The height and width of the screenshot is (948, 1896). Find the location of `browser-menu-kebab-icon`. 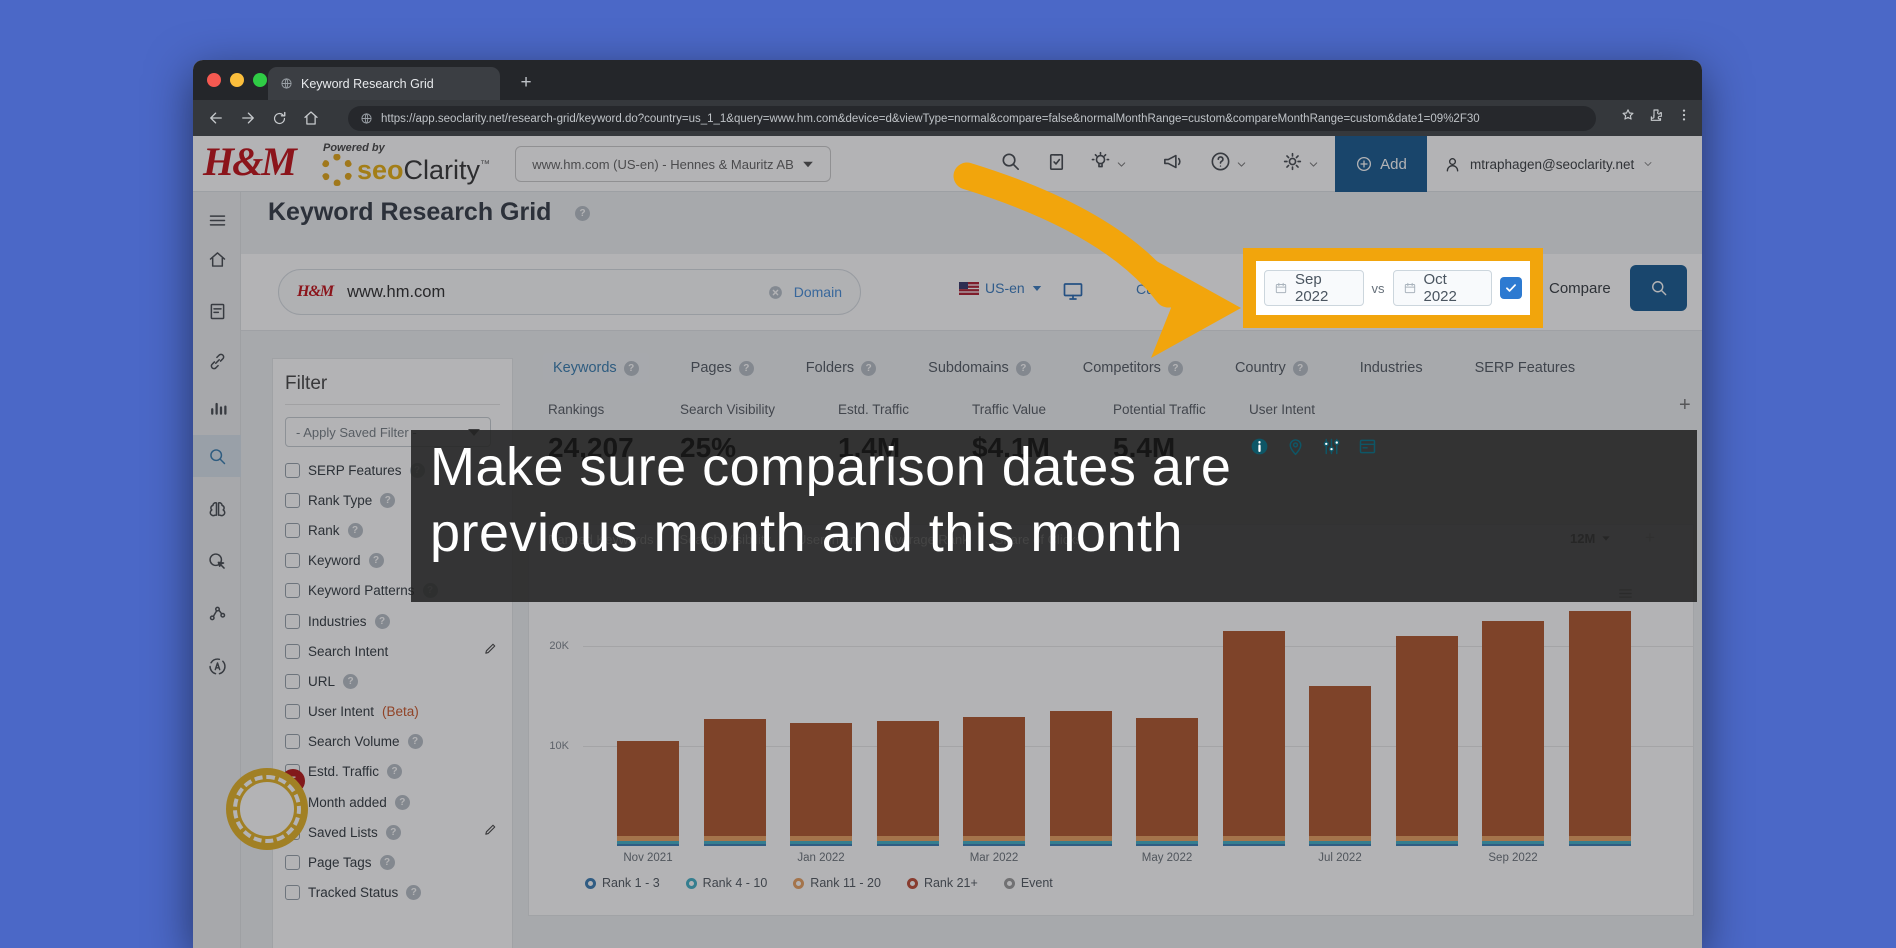

browser-menu-kebab-icon is located at coordinates (1684, 115).